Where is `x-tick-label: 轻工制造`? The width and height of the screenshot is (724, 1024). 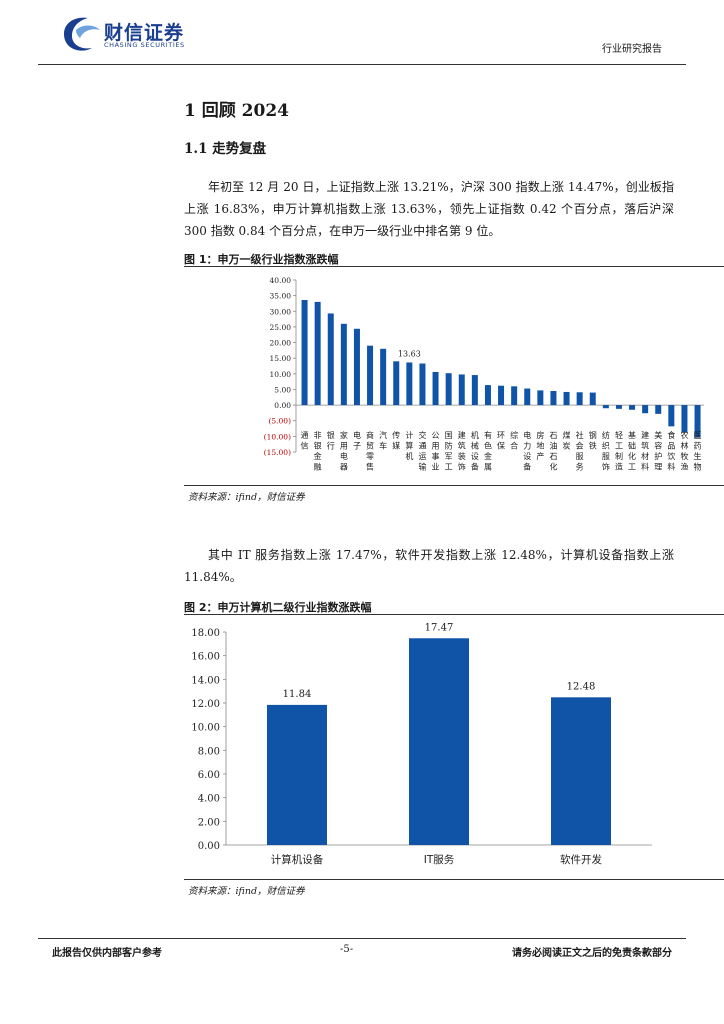
x-tick-label: 轻工制造 is located at coordinates (619, 451).